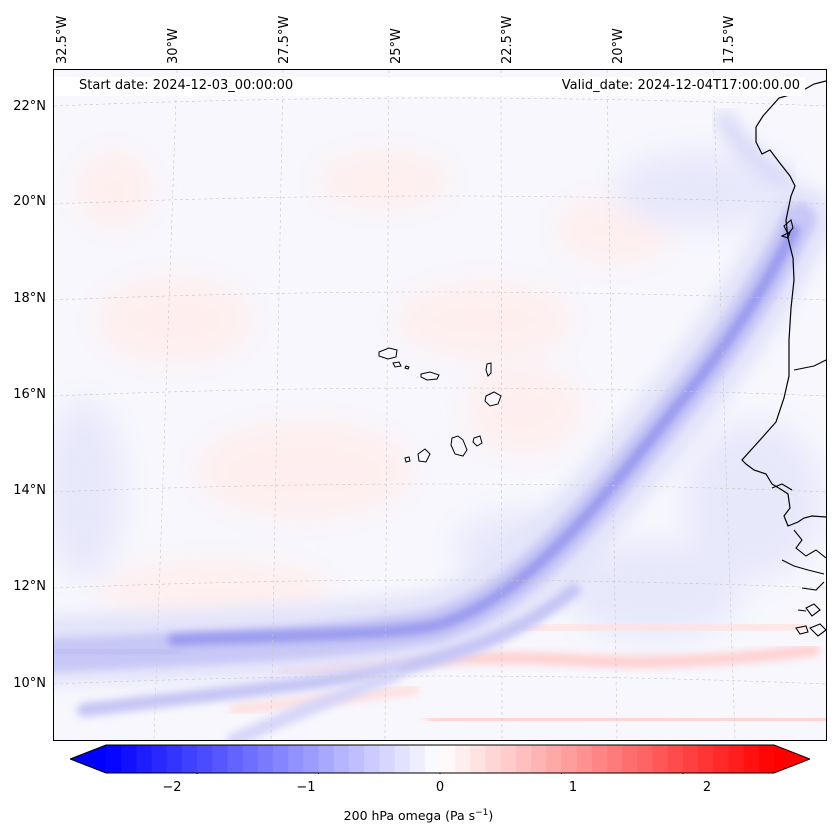 Image resolution: width=837 pixels, height=839 pixels. I want to click on colorbar-units: Pa s, so click(463, 816).